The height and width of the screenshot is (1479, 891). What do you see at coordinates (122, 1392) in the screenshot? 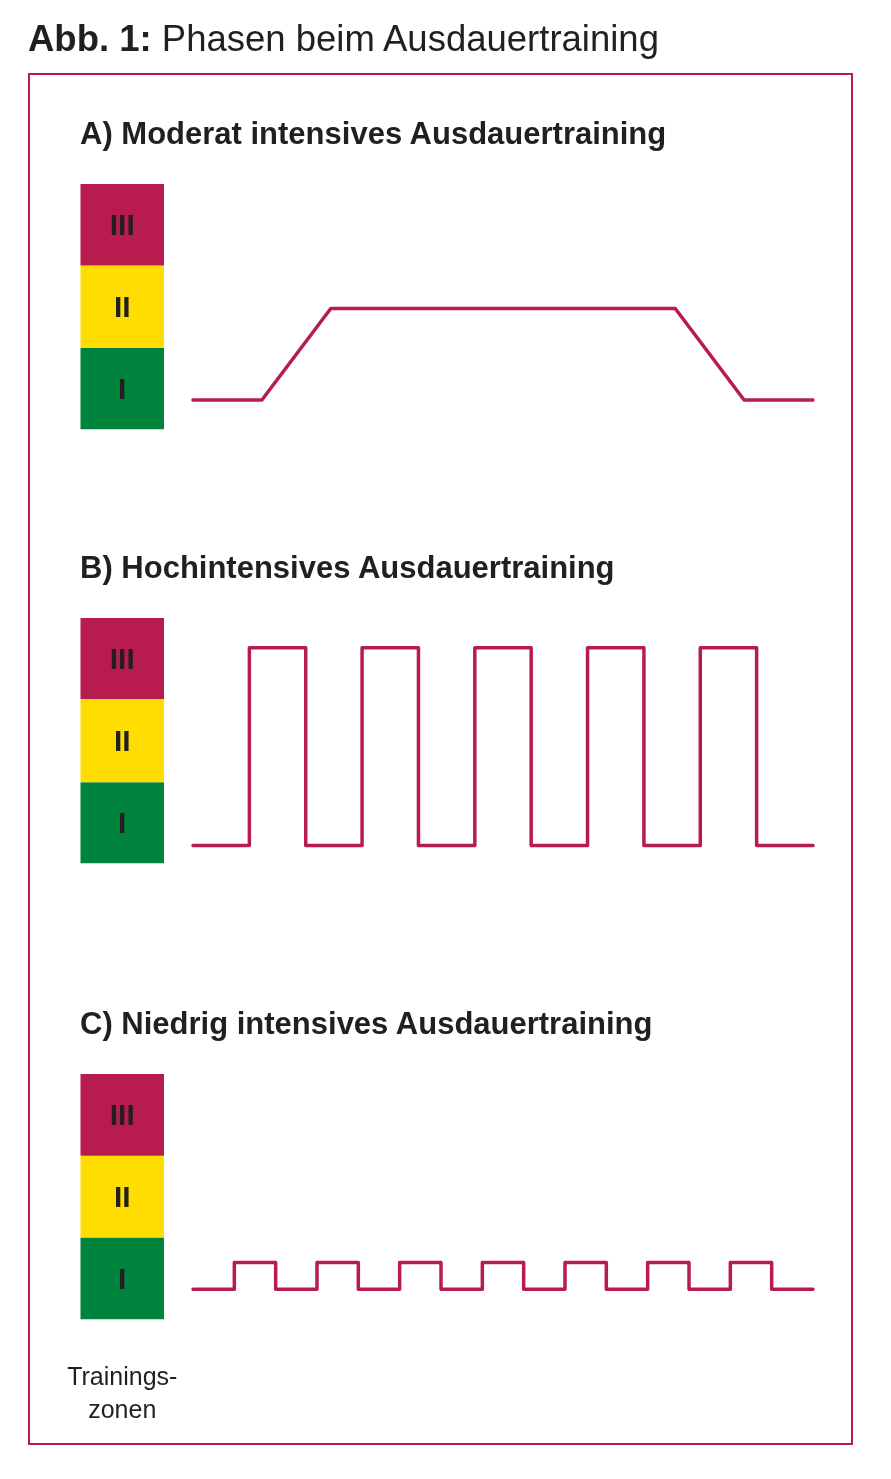
I see `text: Trainings-zonen` at bounding box center [122, 1392].